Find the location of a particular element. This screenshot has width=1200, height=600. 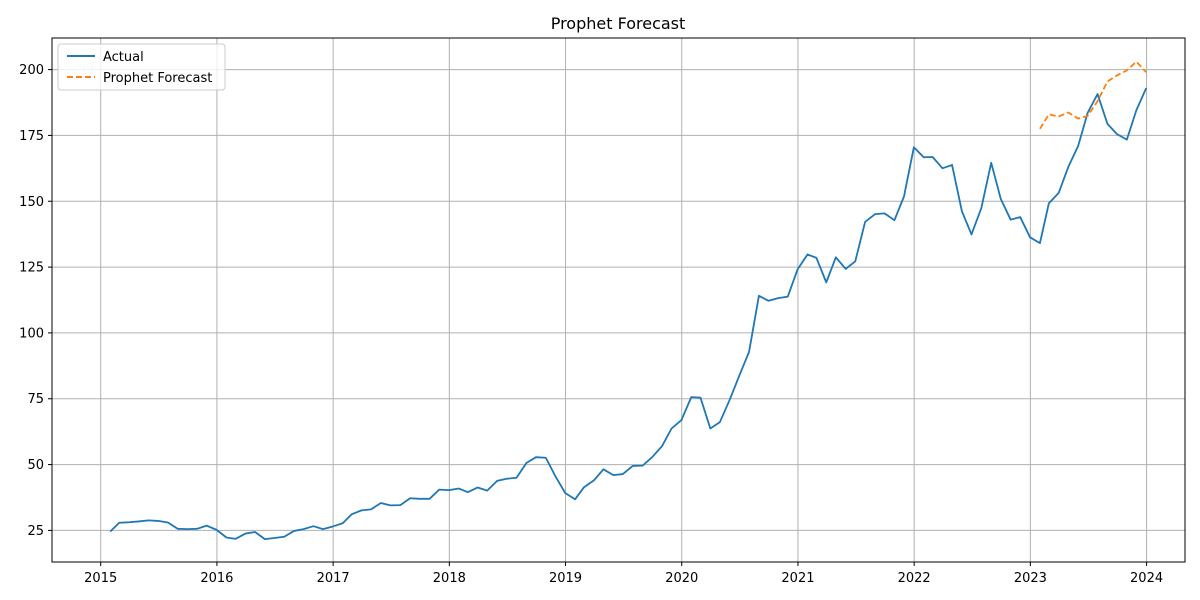

y-tick-label: 100 is located at coordinates (31, 333).